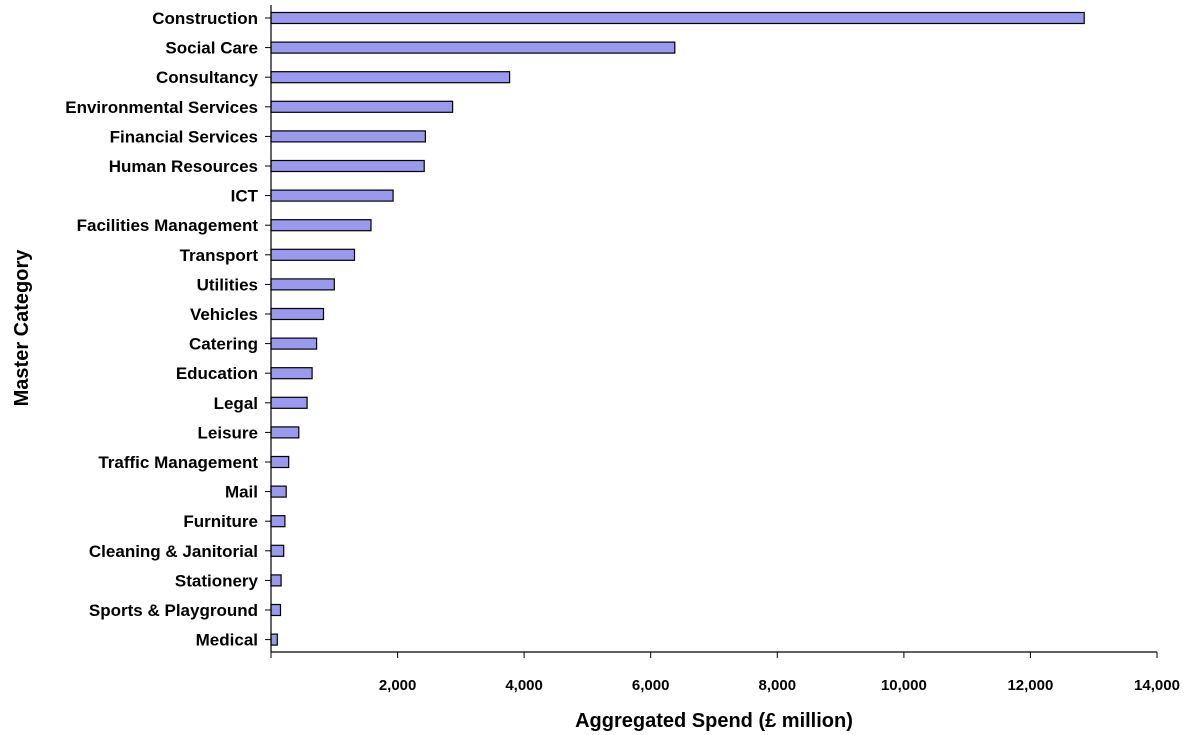 The width and height of the screenshot is (1197, 735). Describe the element at coordinates (651, 685) in the screenshot. I see `x-tick-label-3: 6,000` at that location.